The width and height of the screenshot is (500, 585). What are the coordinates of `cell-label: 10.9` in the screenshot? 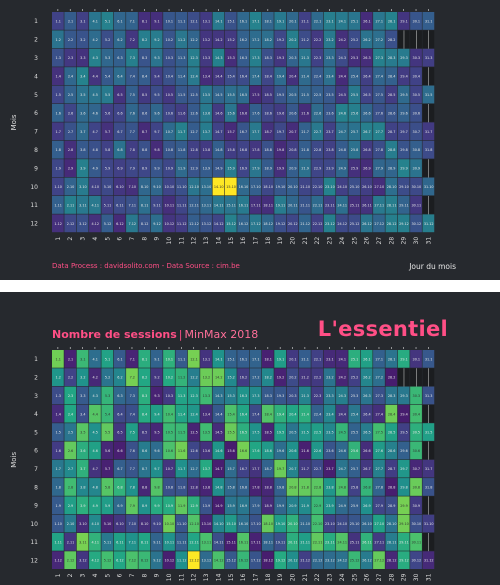 It's located at (170, 506).